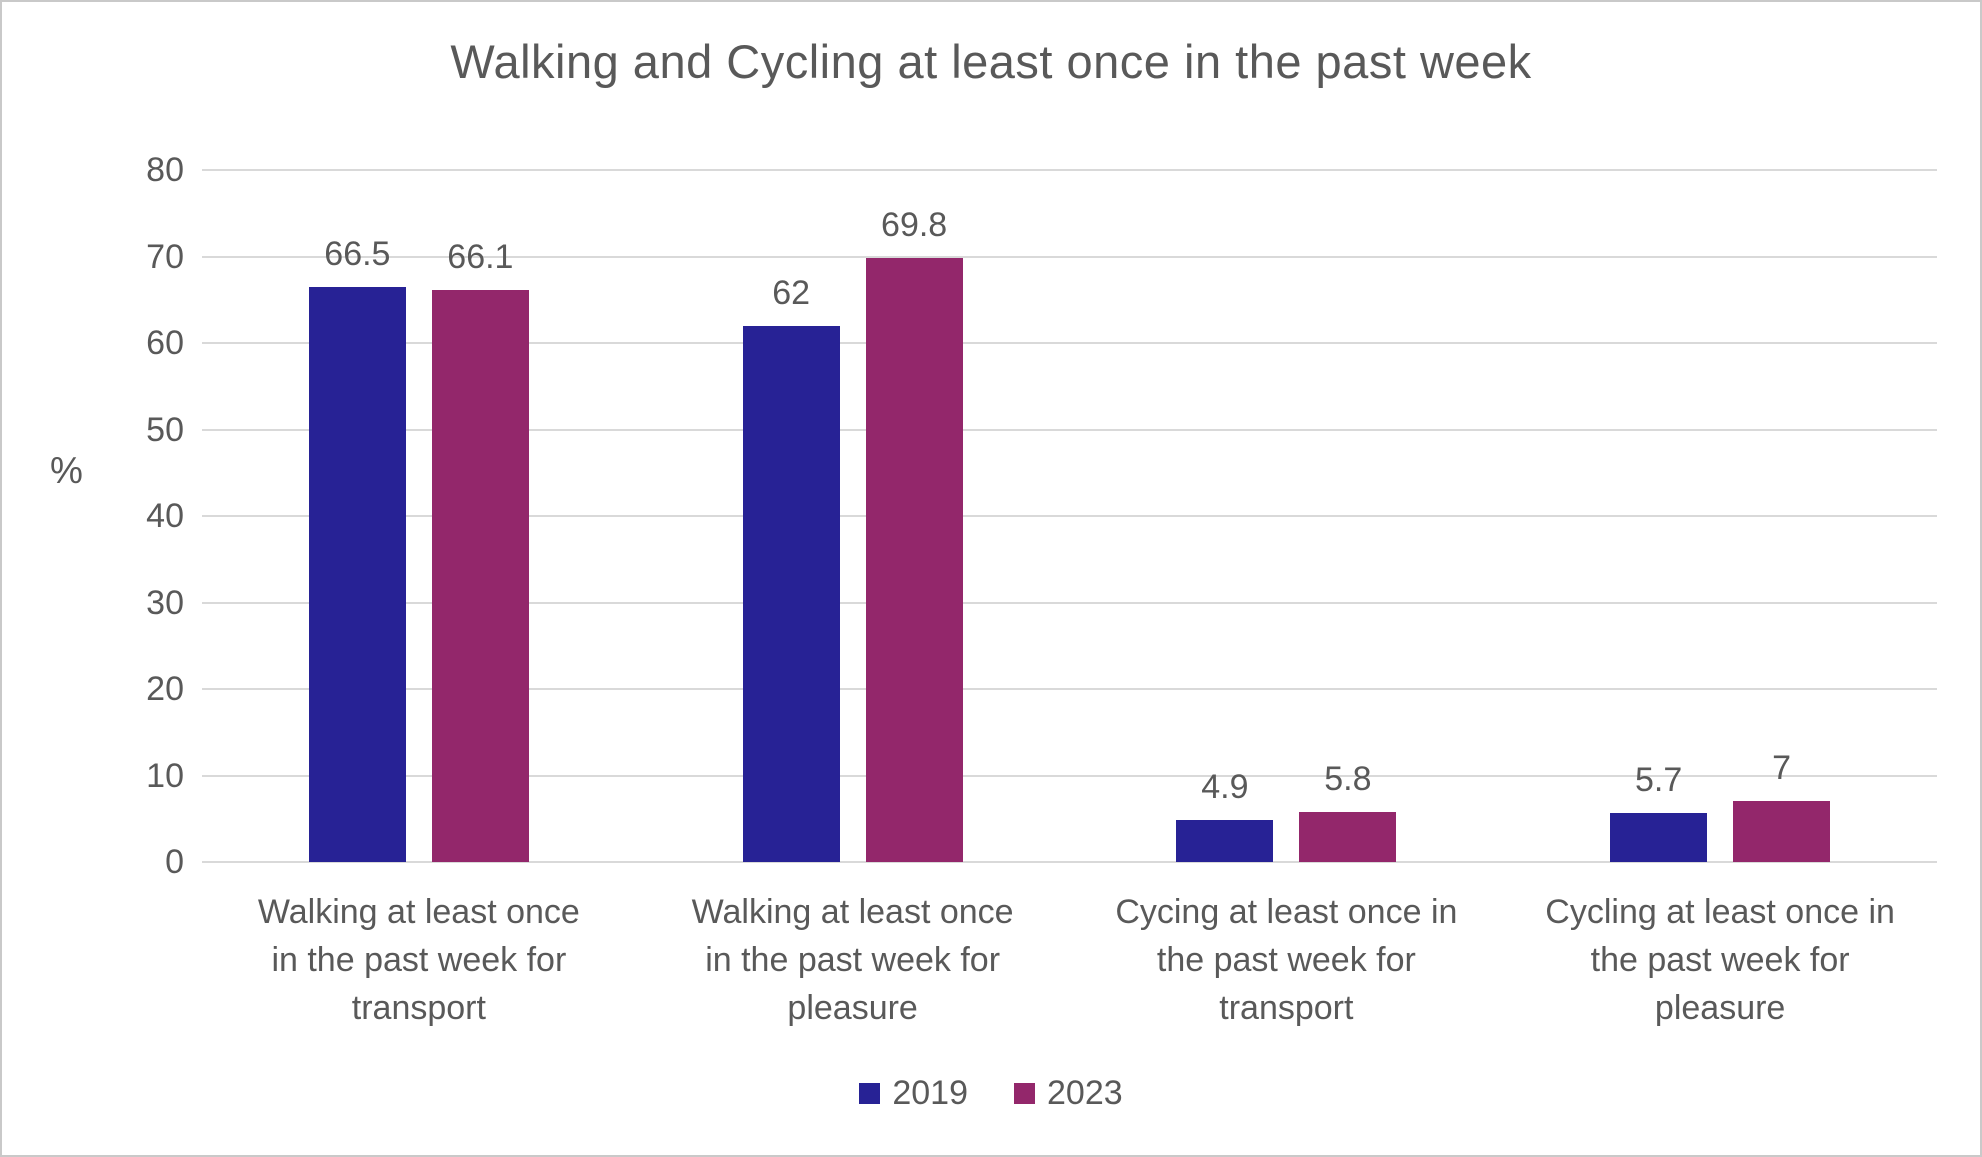  I want to click on bar-value-label: 66.1, so click(480, 257).